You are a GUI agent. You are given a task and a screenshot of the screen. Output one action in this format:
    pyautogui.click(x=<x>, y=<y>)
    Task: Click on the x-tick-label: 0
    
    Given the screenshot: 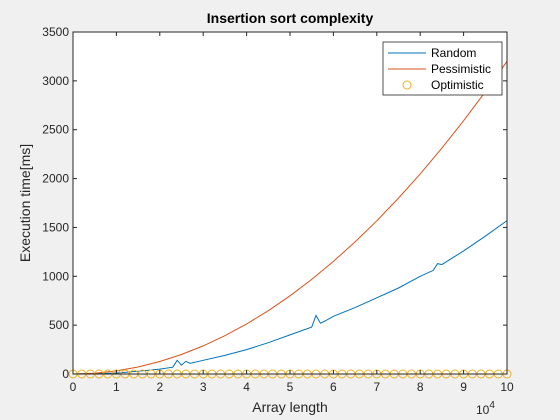 What is the action you would take?
    pyautogui.click(x=73, y=387)
    